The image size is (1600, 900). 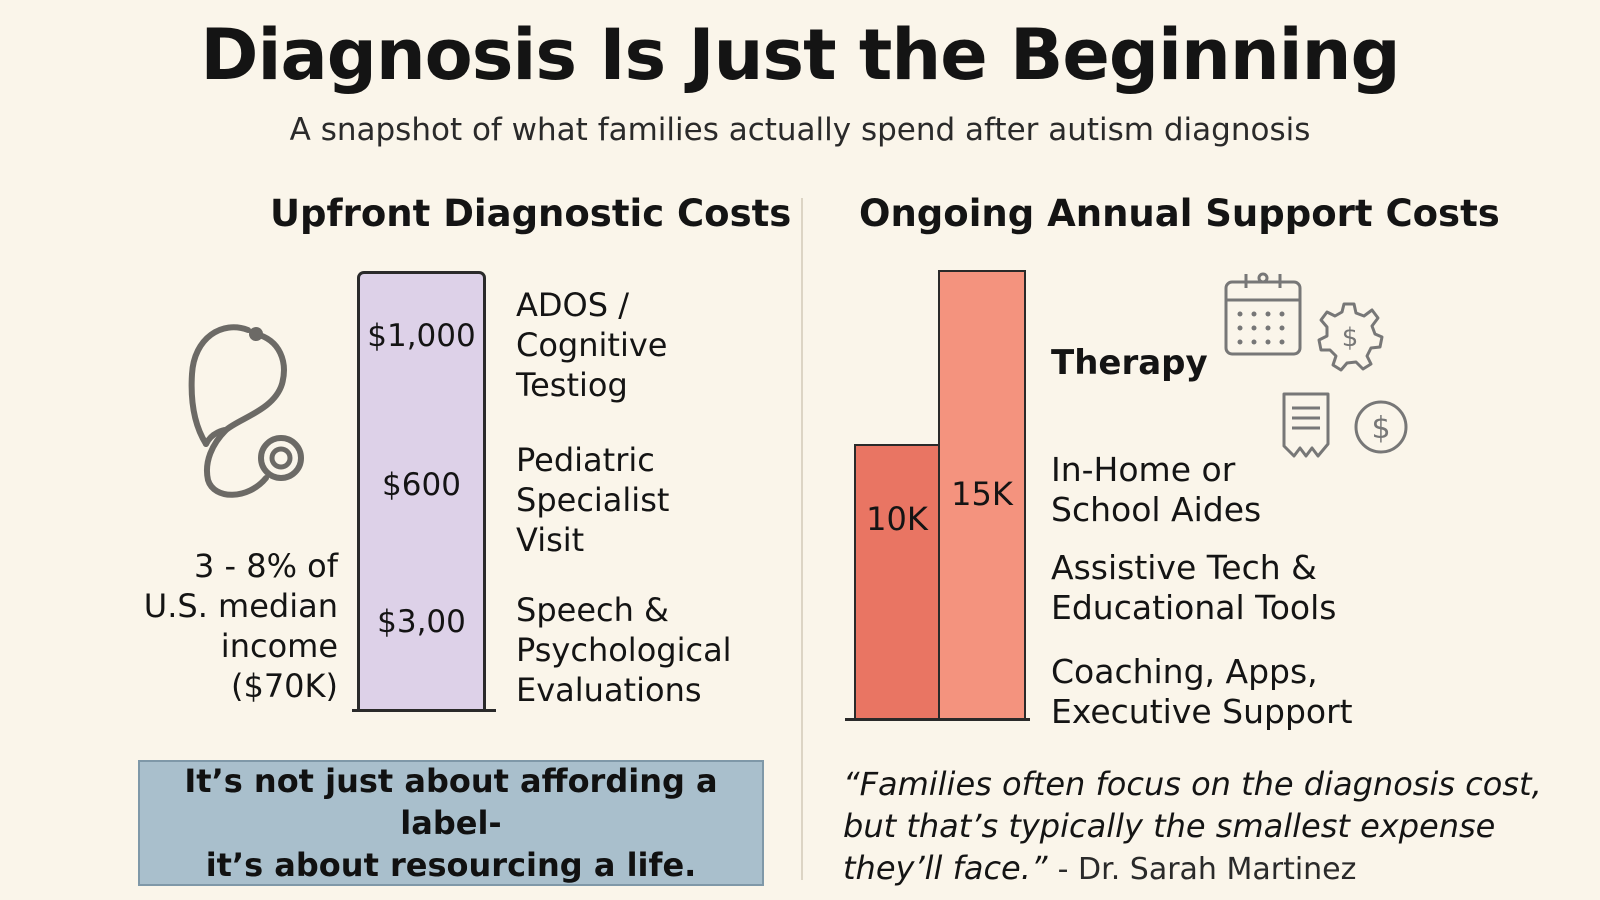 What do you see at coordinates (1194, 587) in the screenshot?
I see `label-assistive-tech: Assistive Tech & Educational Tools` at bounding box center [1194, 587].